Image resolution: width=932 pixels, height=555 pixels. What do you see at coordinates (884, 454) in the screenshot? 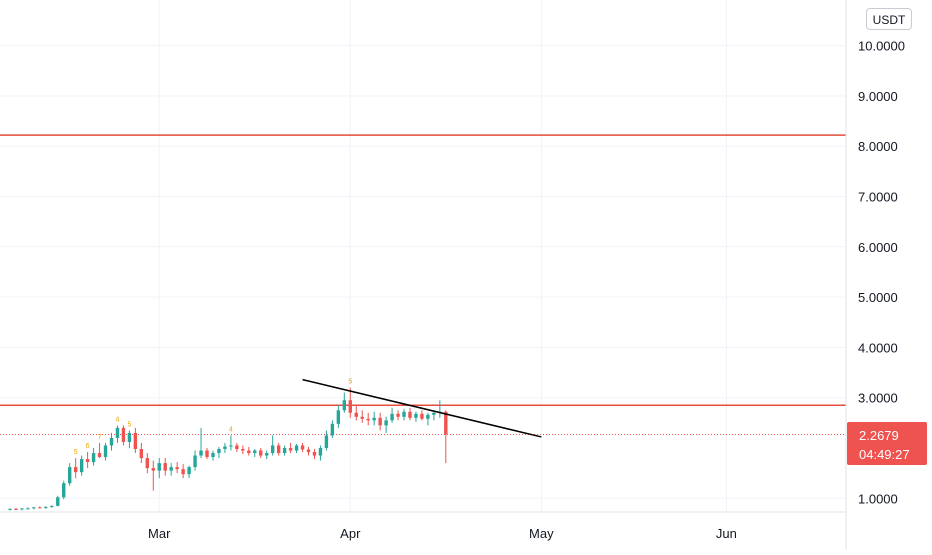
I see `candle-countdown: 04:49:27` at bounding box center [884, 454].